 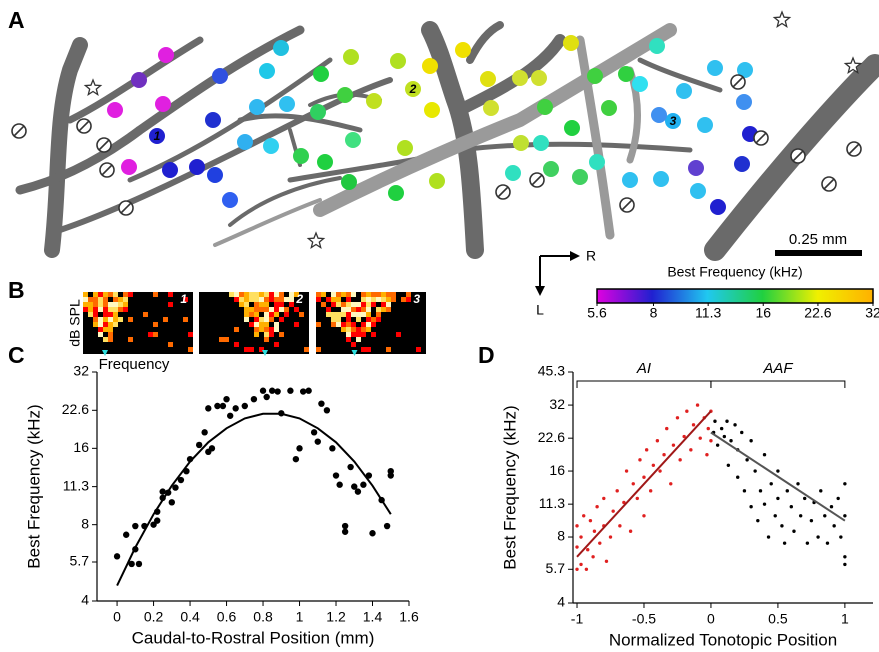 What do you see at coordinates (644, 384) in the screenshot?
I see `region-bracket` at bounding box center [644, 384].